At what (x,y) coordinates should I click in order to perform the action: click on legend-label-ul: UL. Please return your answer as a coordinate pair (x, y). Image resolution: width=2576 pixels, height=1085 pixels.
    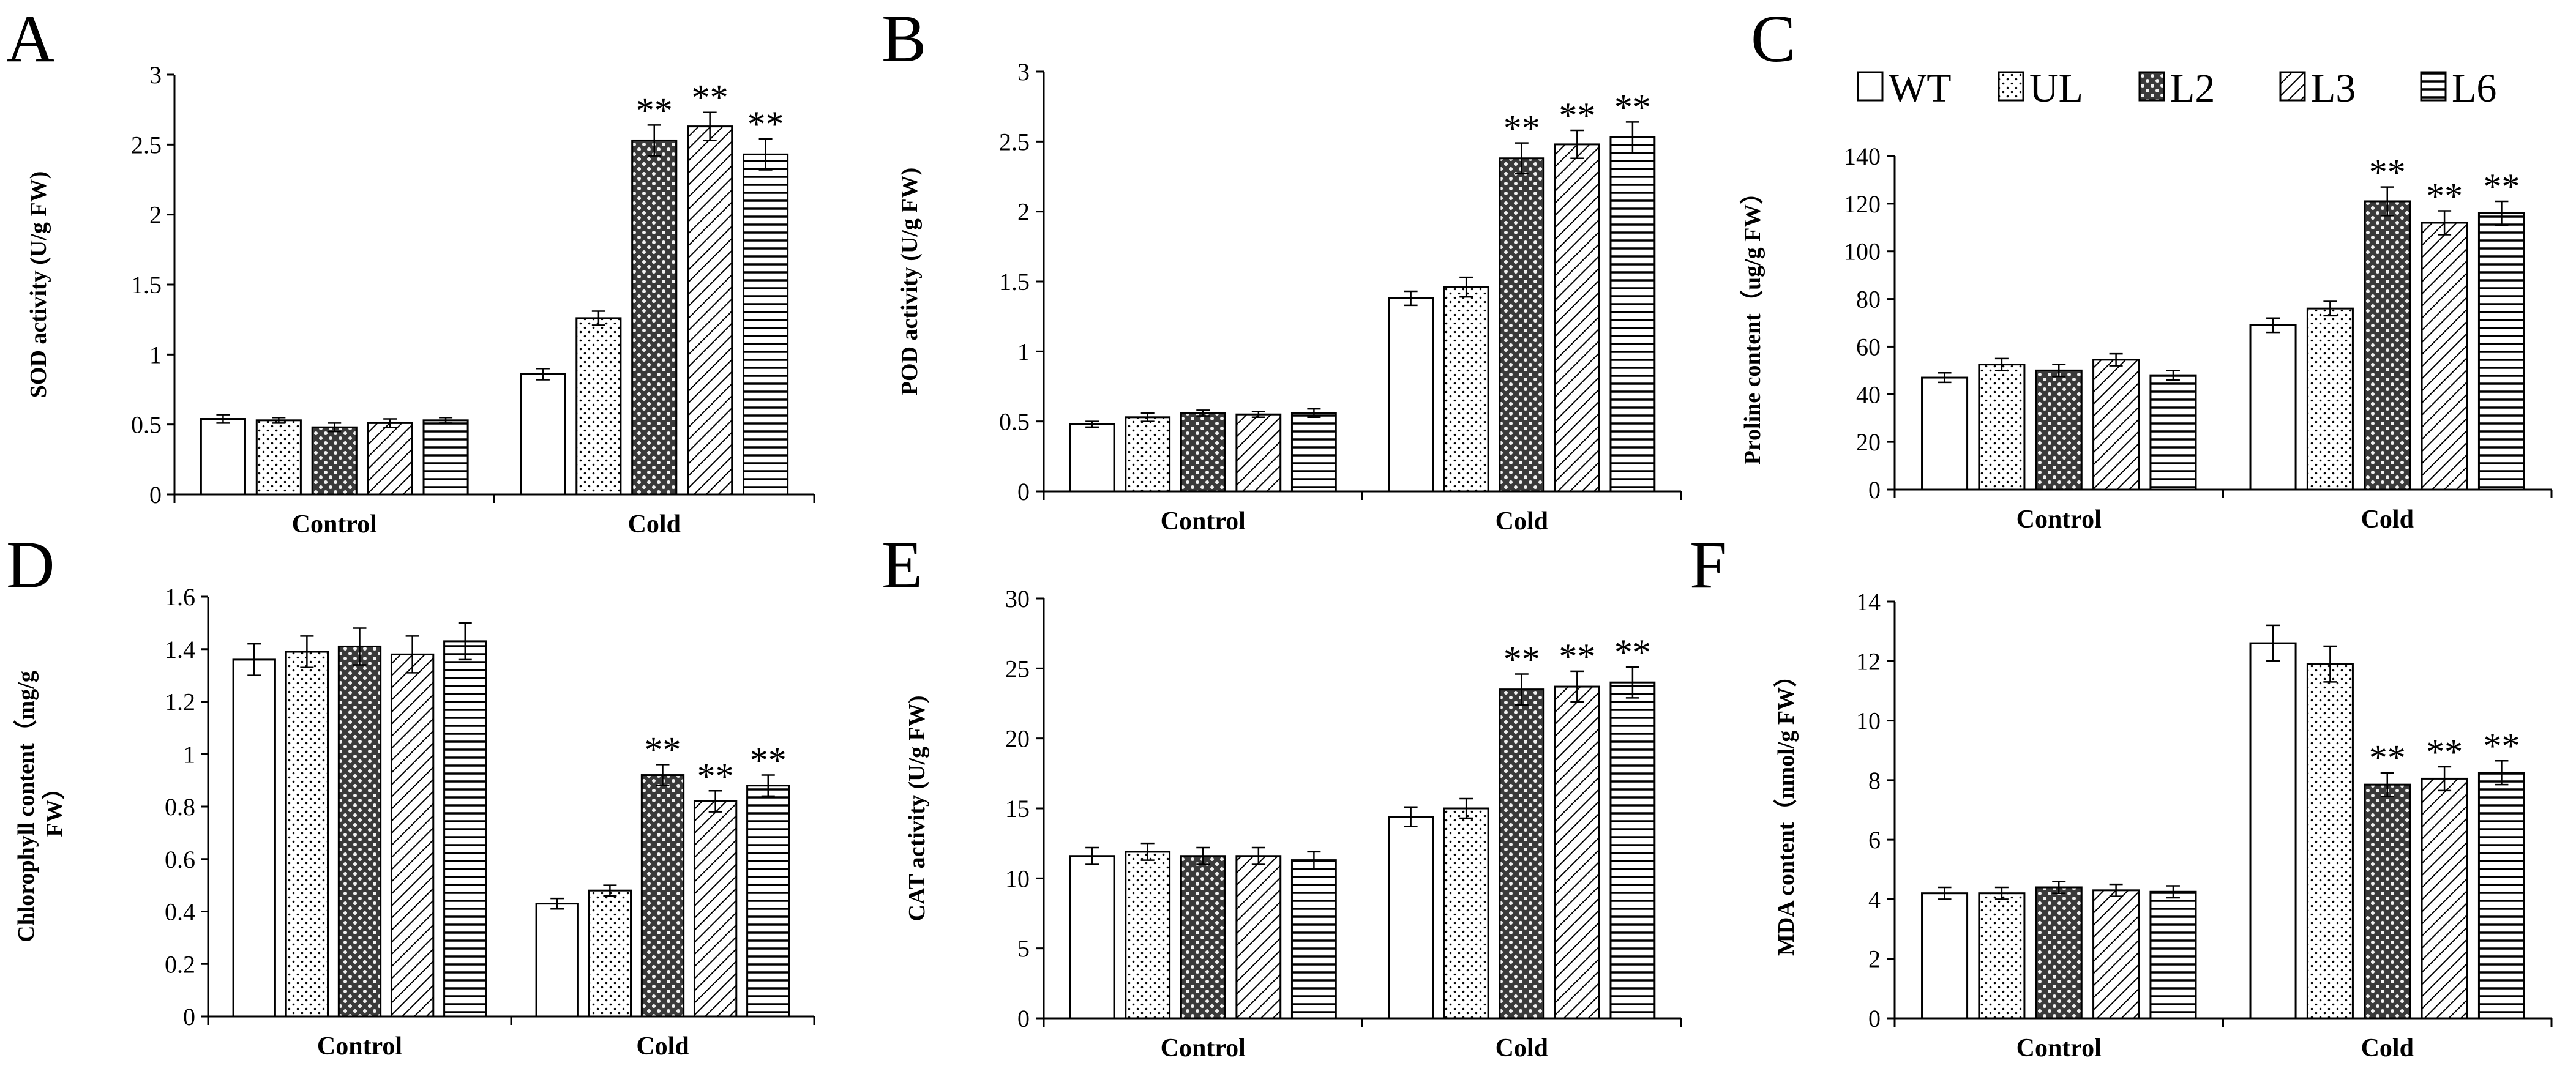
    Looking at the image, I should click on (2056, 88).